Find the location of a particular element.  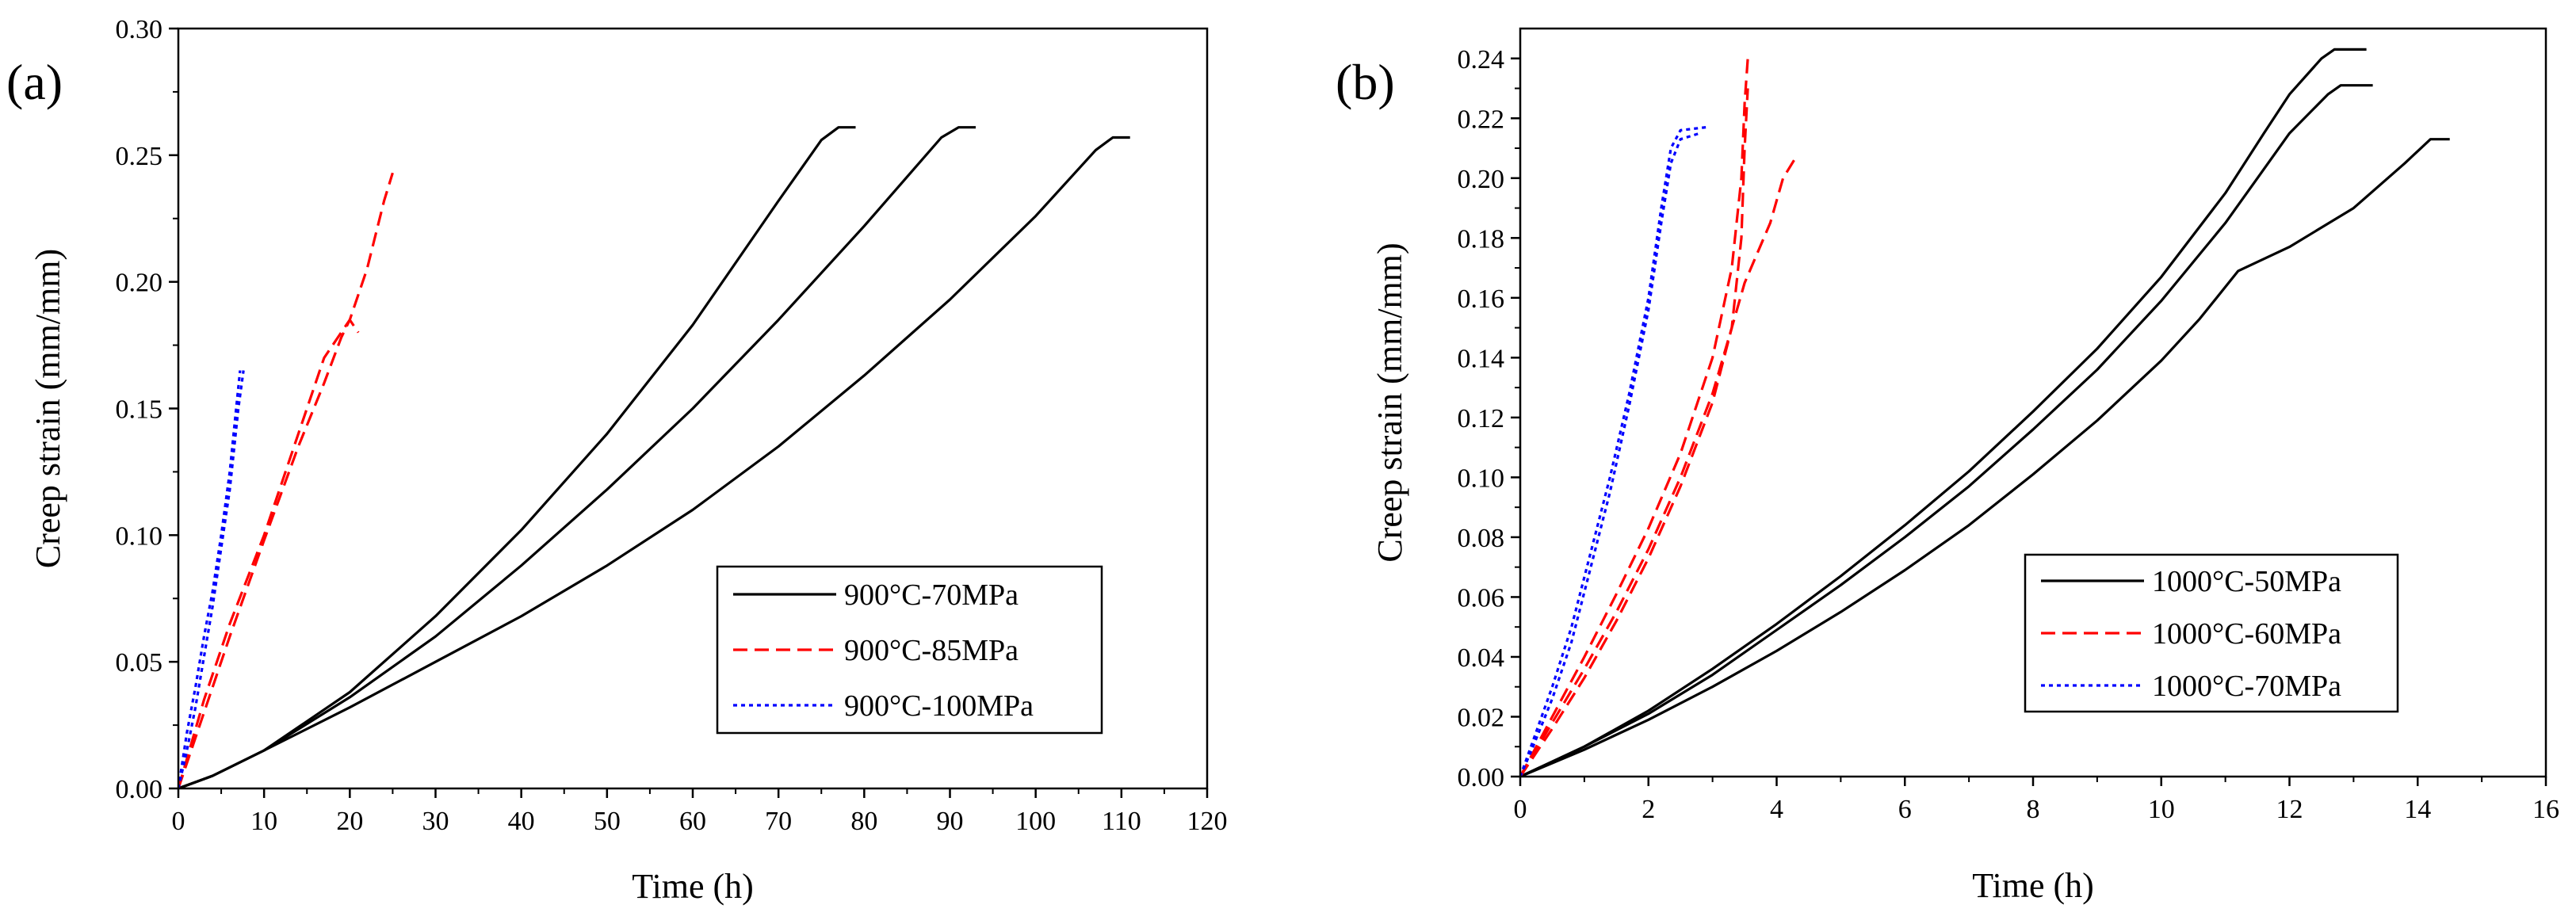

x-tick-label: 70 is located at coordinates (778, 821).